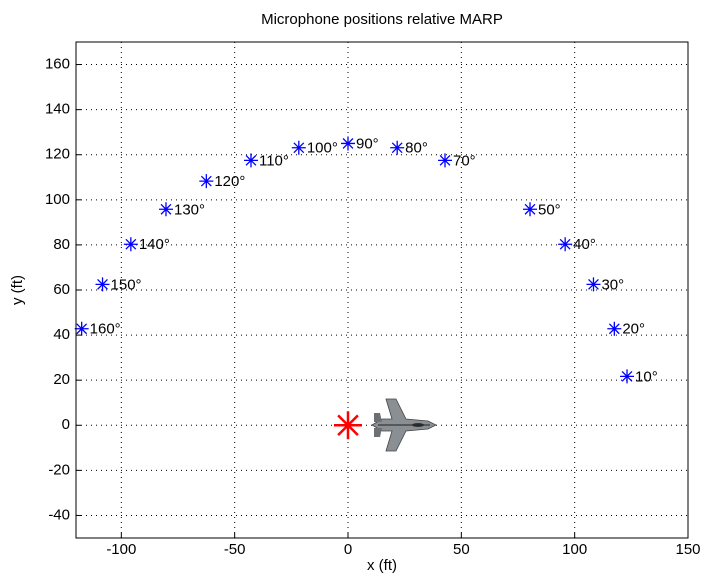 The width and height of the screenshot is (709, 576). What do you see at coordinates (574, 549) in the screenshot?
I see `x-tick-label: 100` at bounding box center [574, 549].